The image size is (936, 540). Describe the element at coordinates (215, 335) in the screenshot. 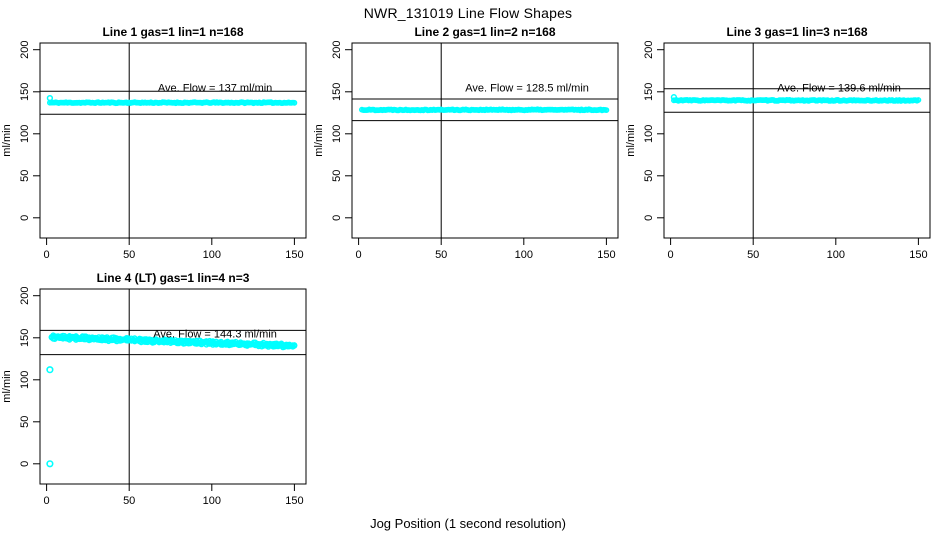

I see `ave-flow-annotation: Ave. Flow = 144.3 ml/min` at that location.